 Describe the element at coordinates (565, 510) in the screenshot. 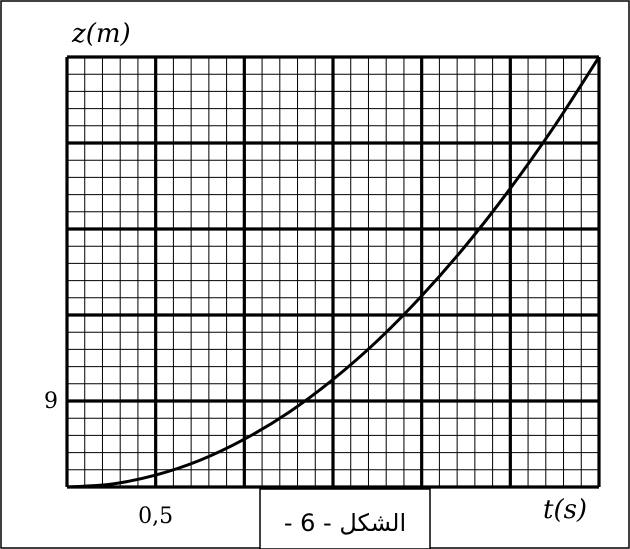

I see `x-axis-label: t(s)` at that location.